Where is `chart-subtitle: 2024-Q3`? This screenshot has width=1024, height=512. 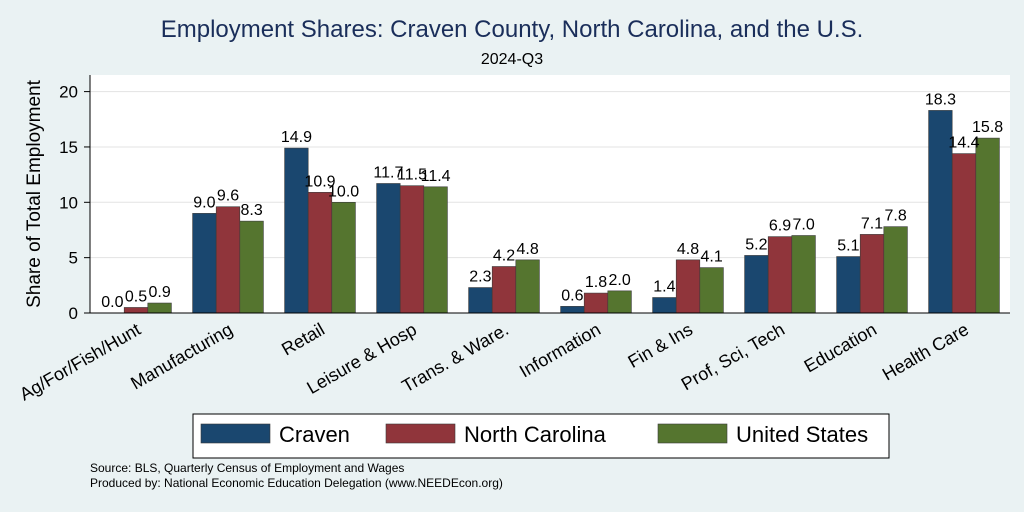
chart-subtitle: 2024-Q3 is located at coordinates (512, 59).